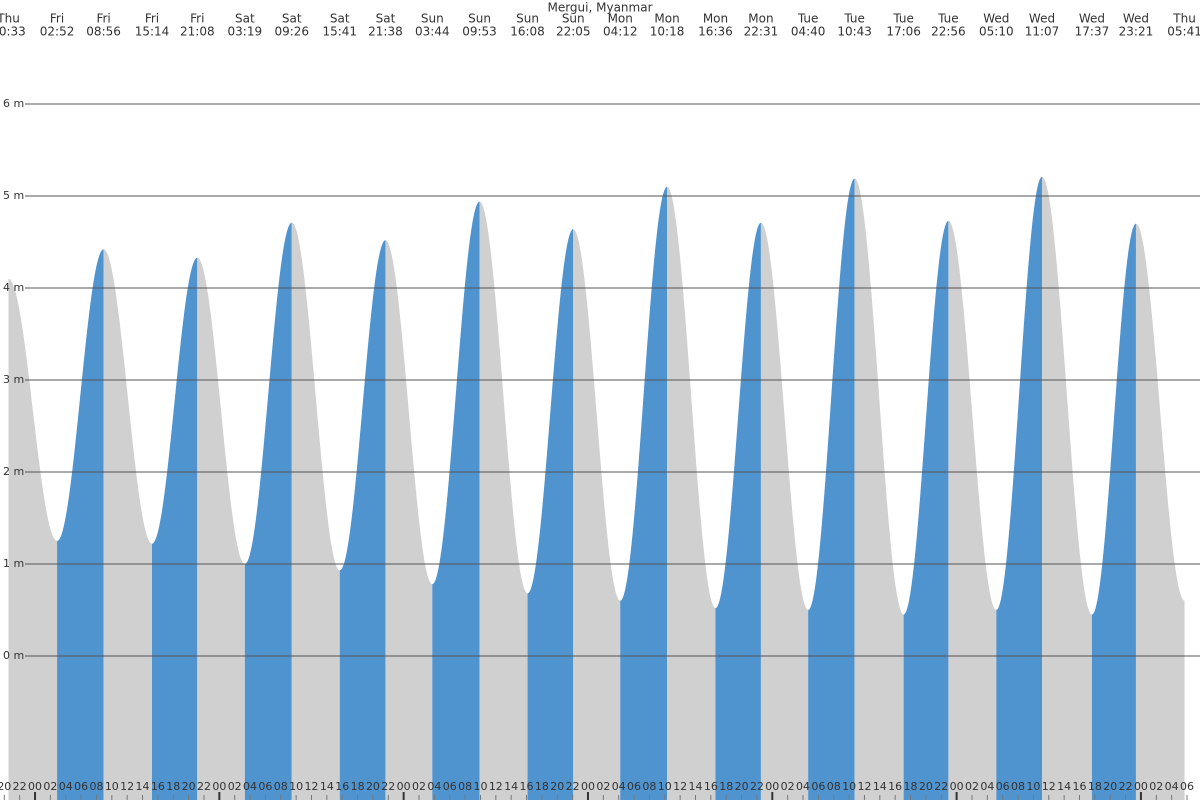 This screenshot has height=800, width=1200. What do you see at coordinates (103, 32) in the screenshot?
I see `extreme-time: 08:56` at bounding box center [103, 32].